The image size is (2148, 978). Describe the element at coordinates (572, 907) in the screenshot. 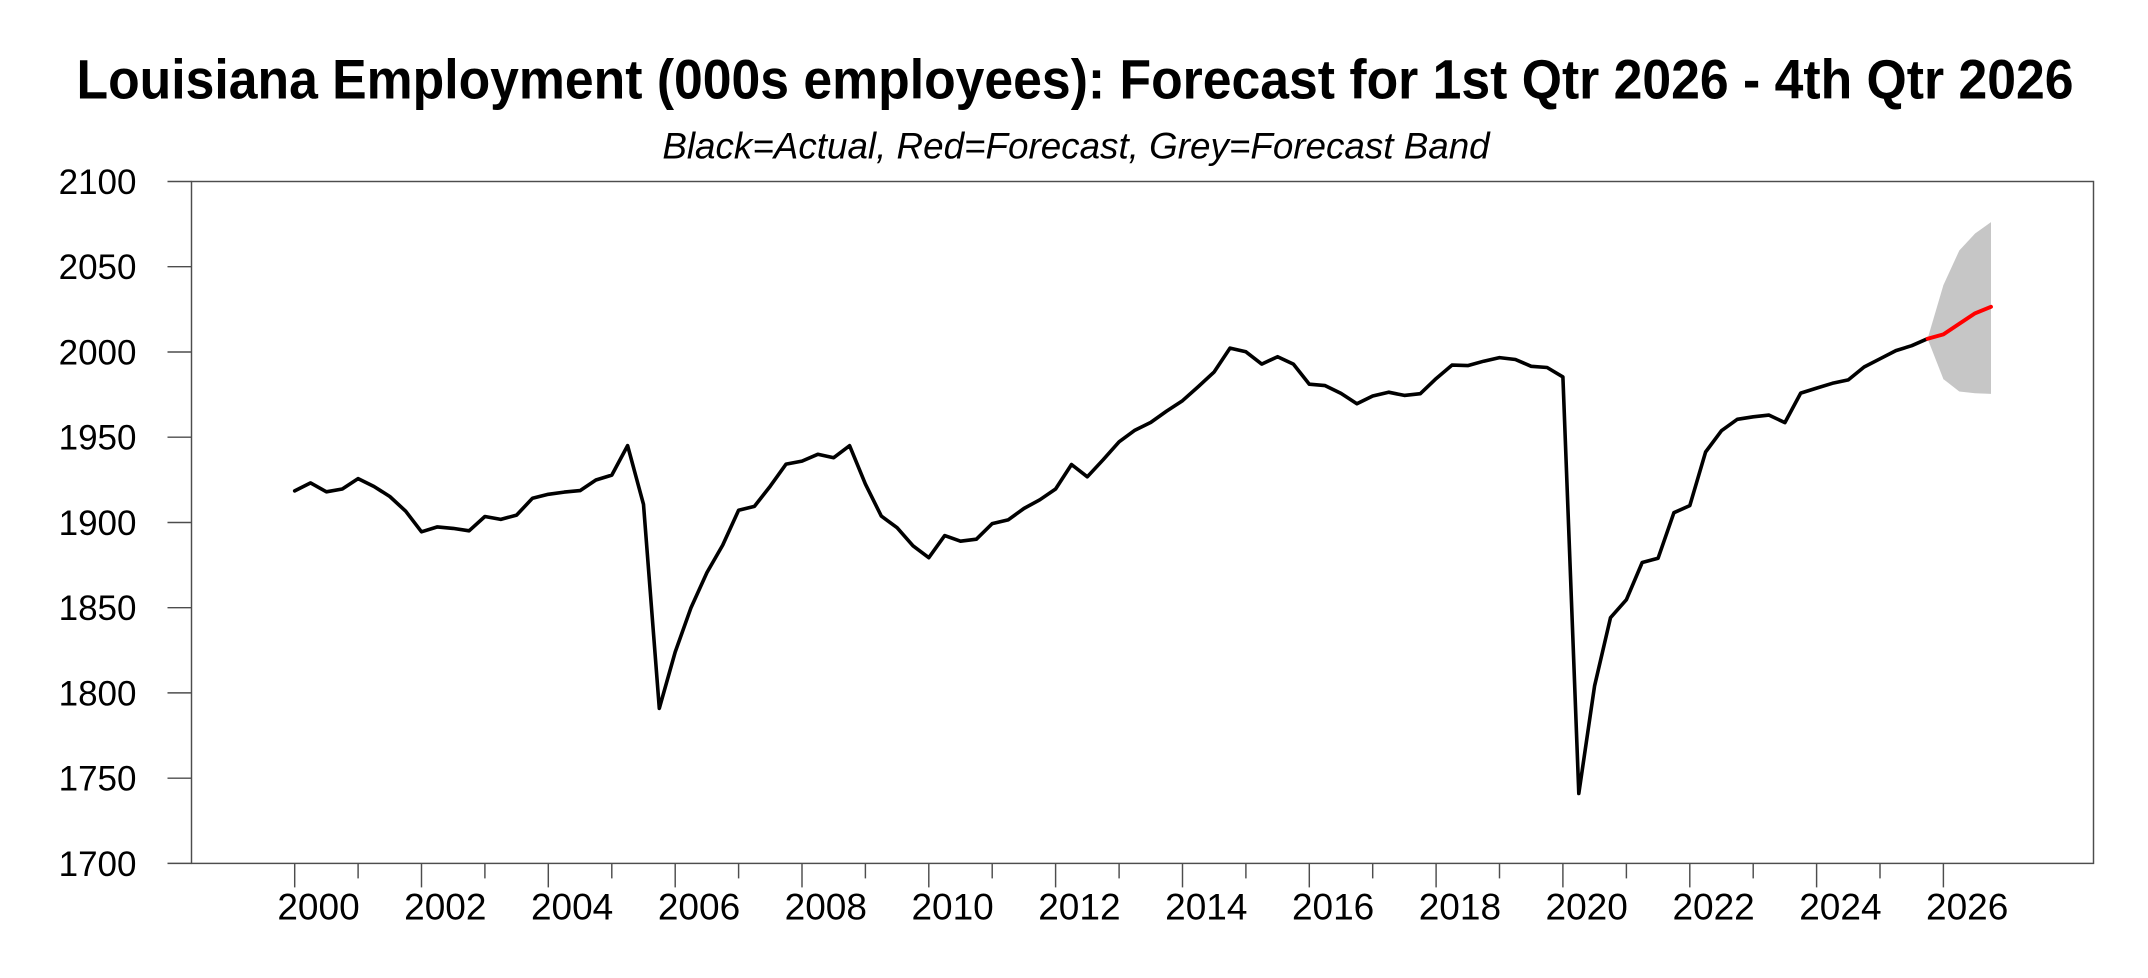

I see `svg-text: 2004` at that location.